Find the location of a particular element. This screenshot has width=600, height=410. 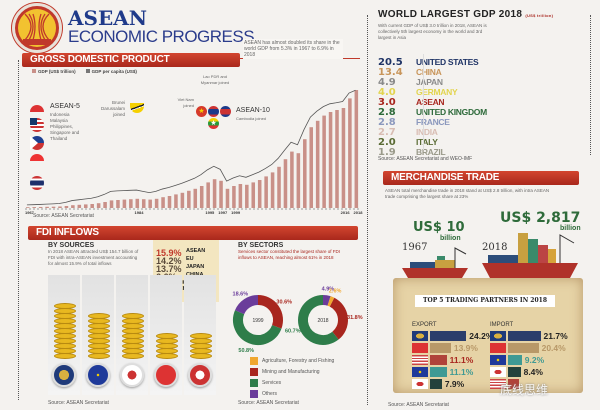

gdp-country: FRANCE is located at coordinates (433, 122).